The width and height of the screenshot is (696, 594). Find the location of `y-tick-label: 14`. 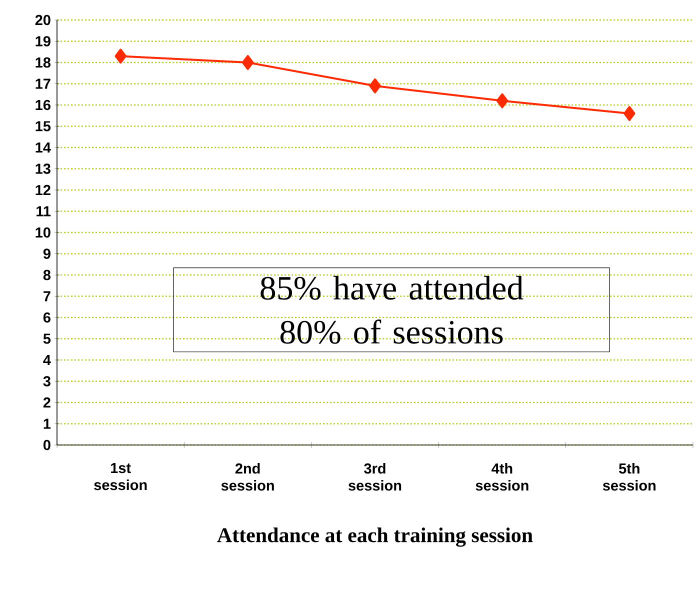

y-tick-label: 14 is located at coordinates (43, 147).